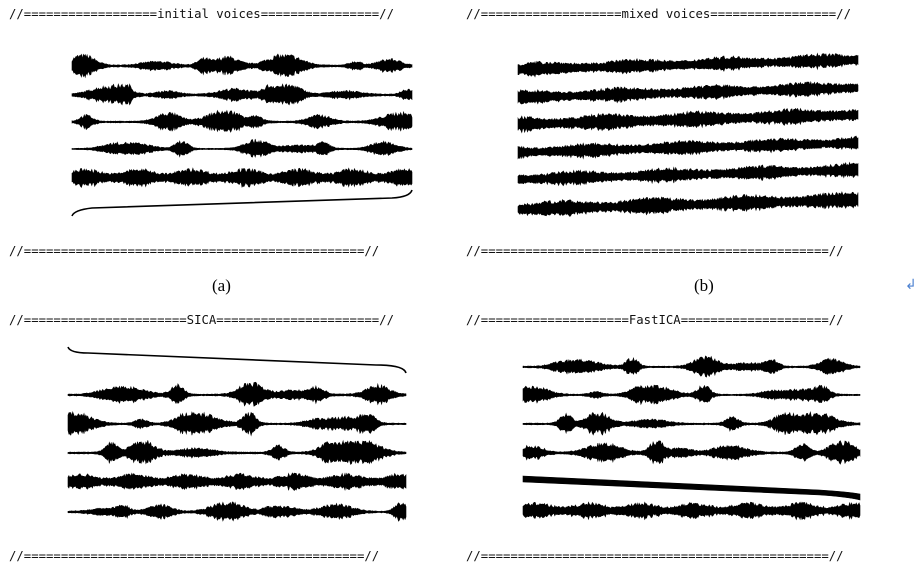  I want to click on waveform-panel-sica, so click(237, 434).